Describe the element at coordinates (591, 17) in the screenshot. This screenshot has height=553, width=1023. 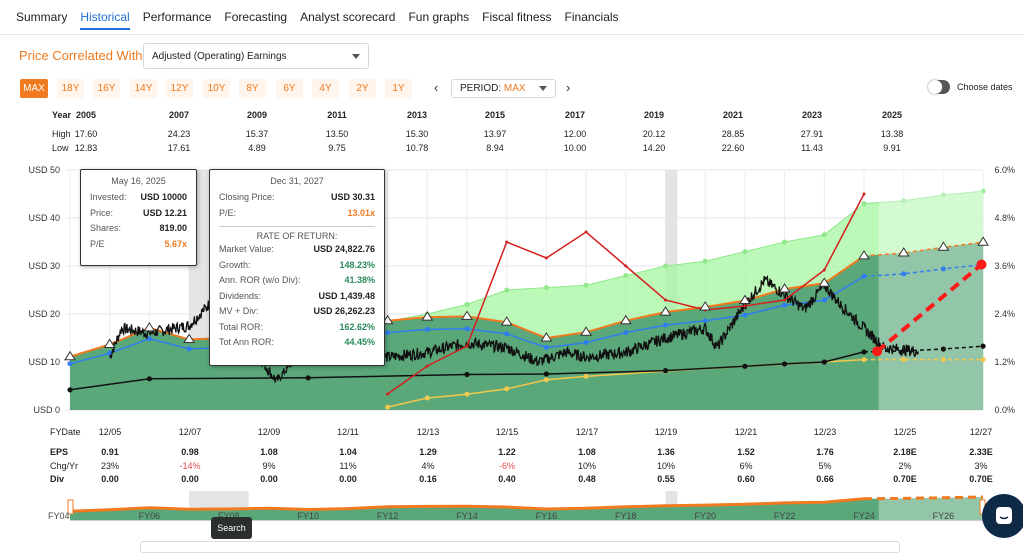
I see `tab-financials: Financials` at that location.